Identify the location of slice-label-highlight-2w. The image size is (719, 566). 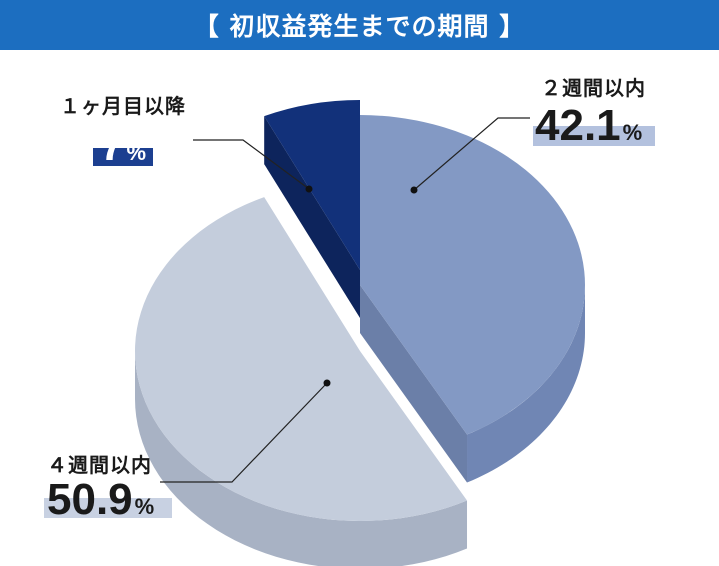
(594, 136).